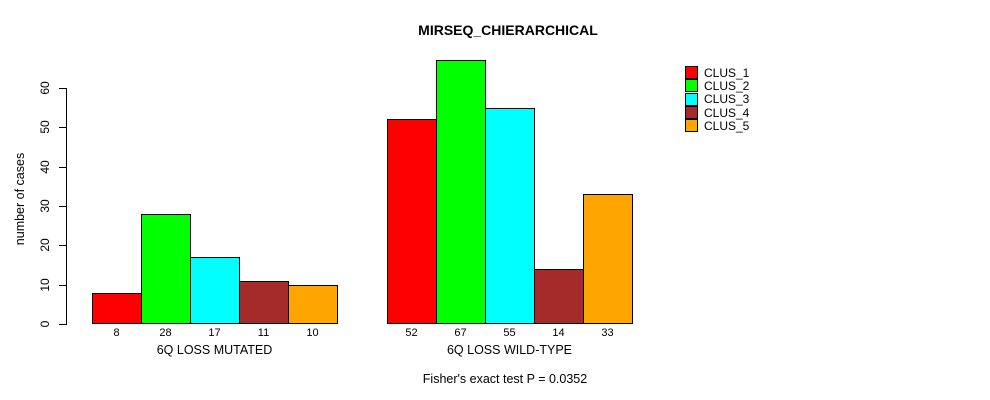  I want to click on legend: CLUS_1 CLUS_2 CLUS_3 CLUS_4 CLUS_5, so click(717, 99).